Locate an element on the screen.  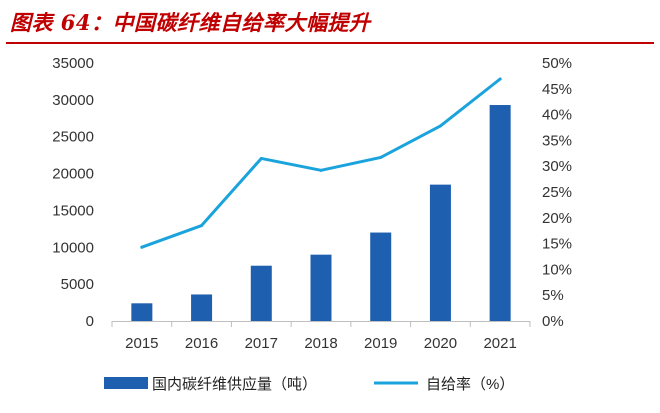
x-tick-label: 2021 is located at coordinates (499, 343).